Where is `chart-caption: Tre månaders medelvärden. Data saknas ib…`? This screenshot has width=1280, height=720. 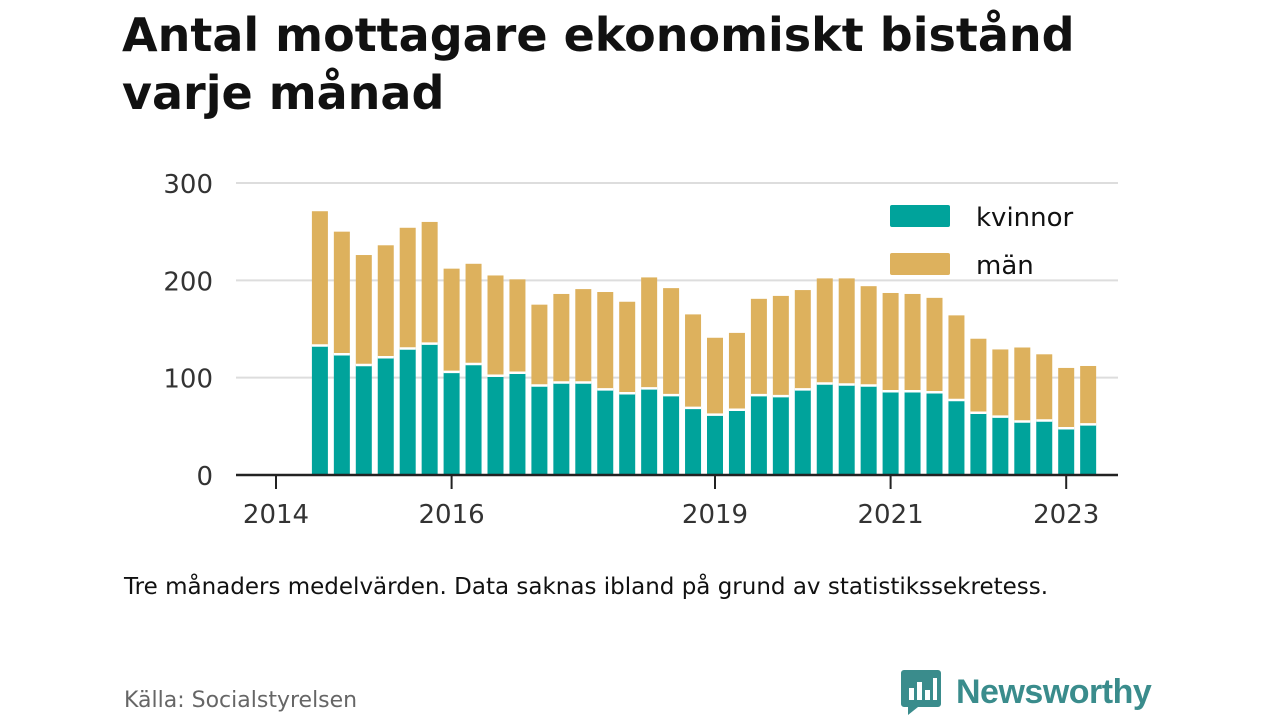 chart-caption: Tre månaders medelvärden. Data saknas ib… is located at coordinates (586, 587).